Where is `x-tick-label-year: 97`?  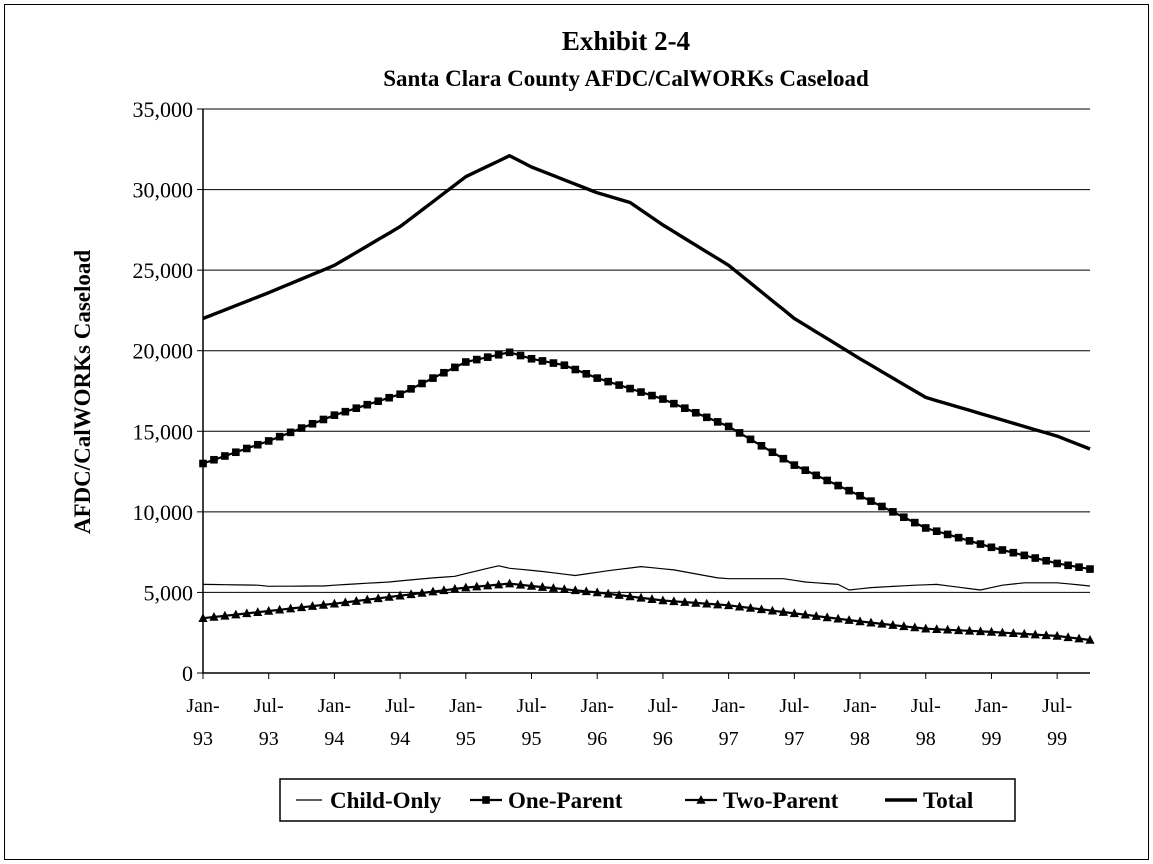
x-tick-label-year: 97 is located at coordinates (794, 739).